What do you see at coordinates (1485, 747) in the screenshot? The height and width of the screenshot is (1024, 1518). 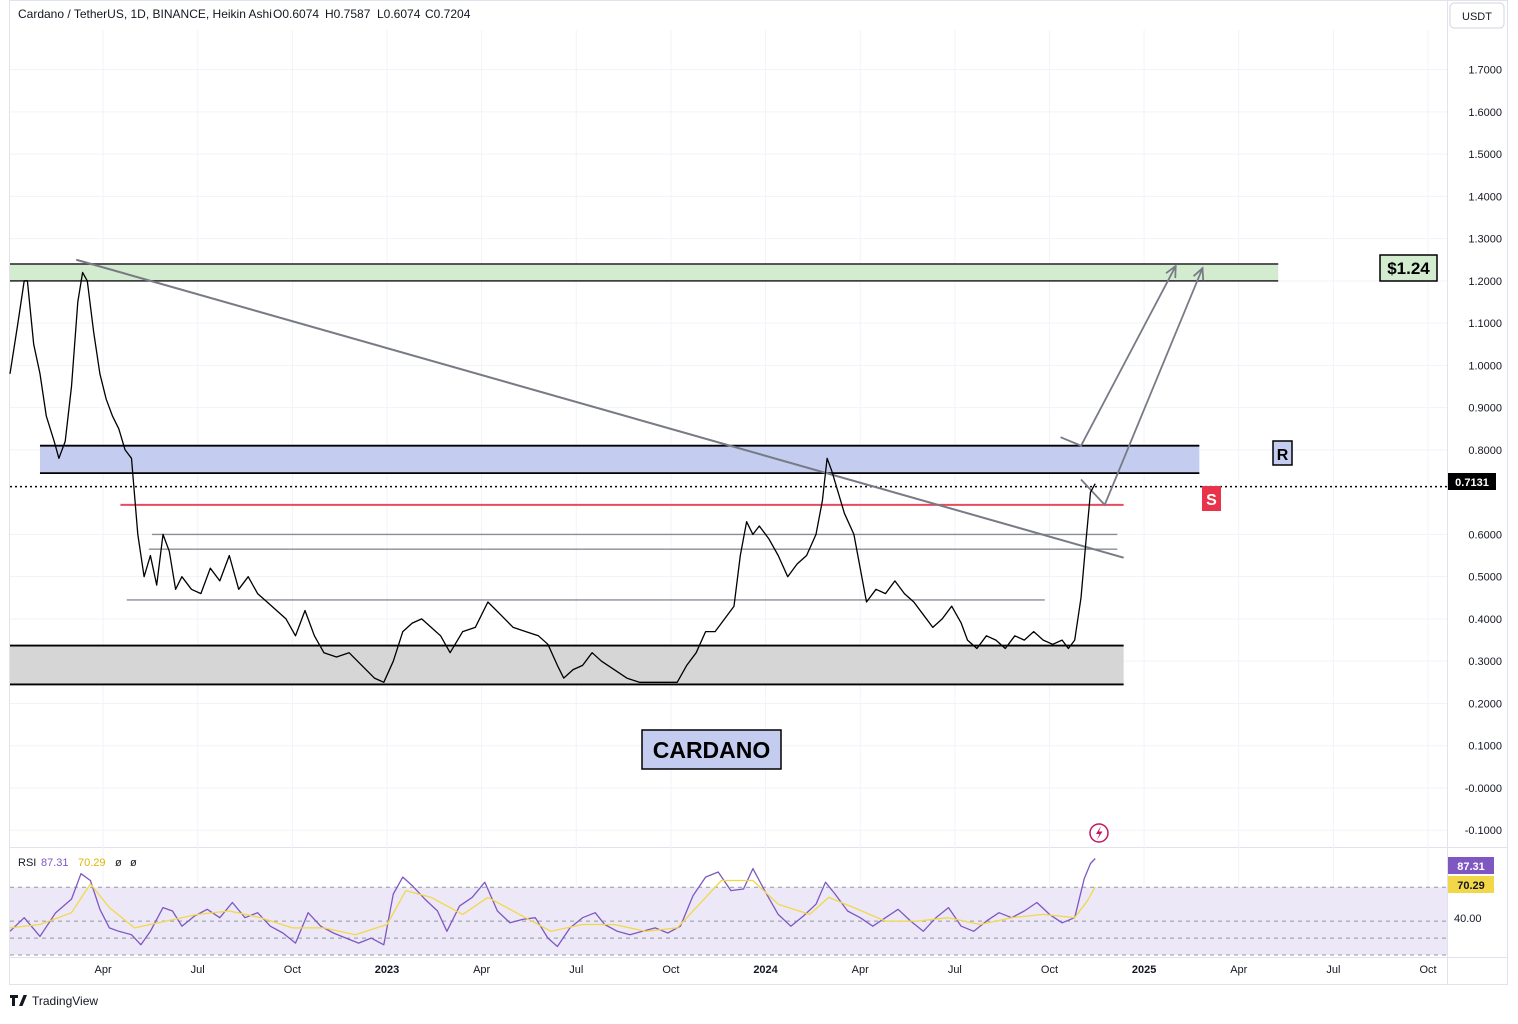 I see `price-axis-tick: 0.1000` at bounding box center [1485, 747].